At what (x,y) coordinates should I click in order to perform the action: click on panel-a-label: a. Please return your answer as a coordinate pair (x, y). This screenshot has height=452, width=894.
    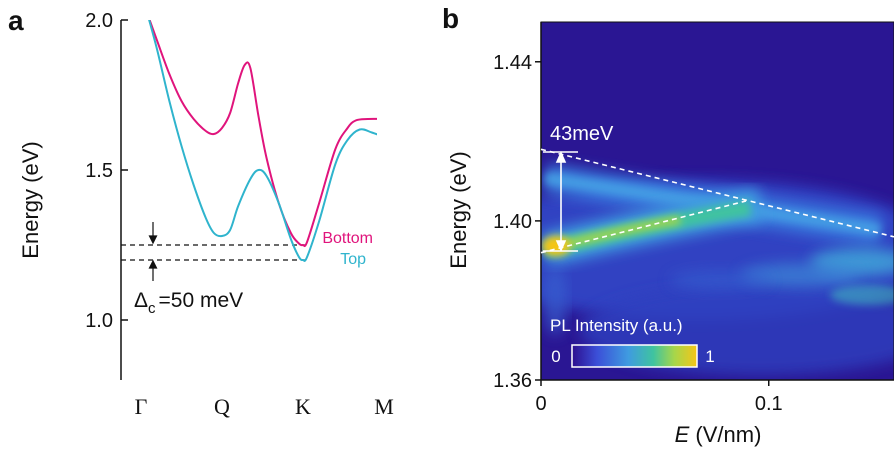
    Looking at the image, I should click on (16, 20).